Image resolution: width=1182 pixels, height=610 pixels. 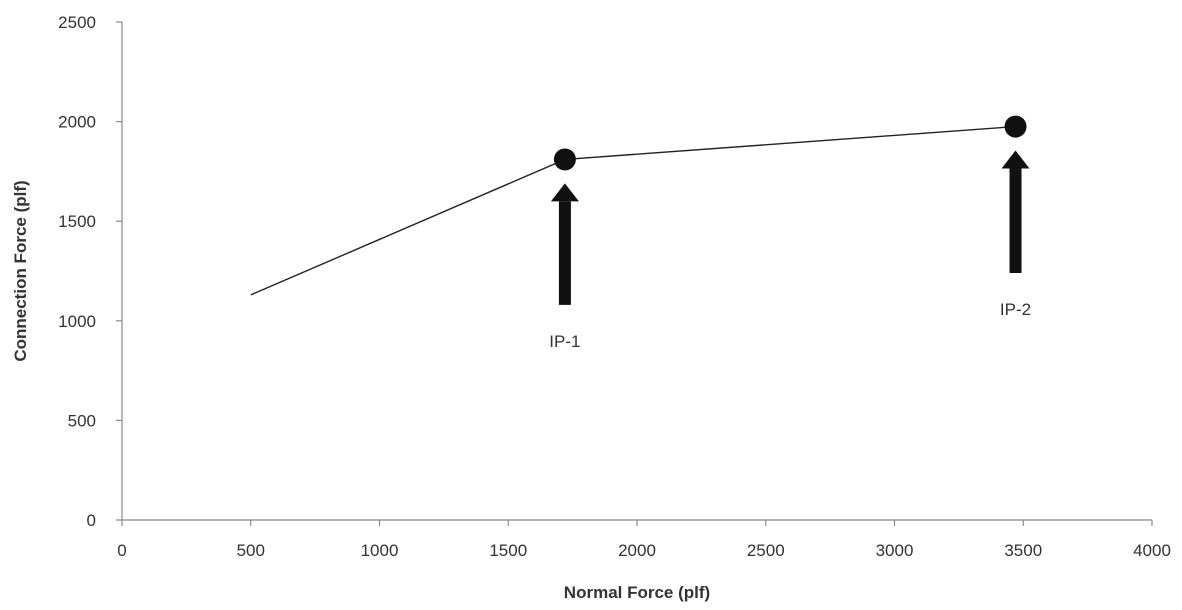 I want to click on marker-layer, so click(x=790, y=143).